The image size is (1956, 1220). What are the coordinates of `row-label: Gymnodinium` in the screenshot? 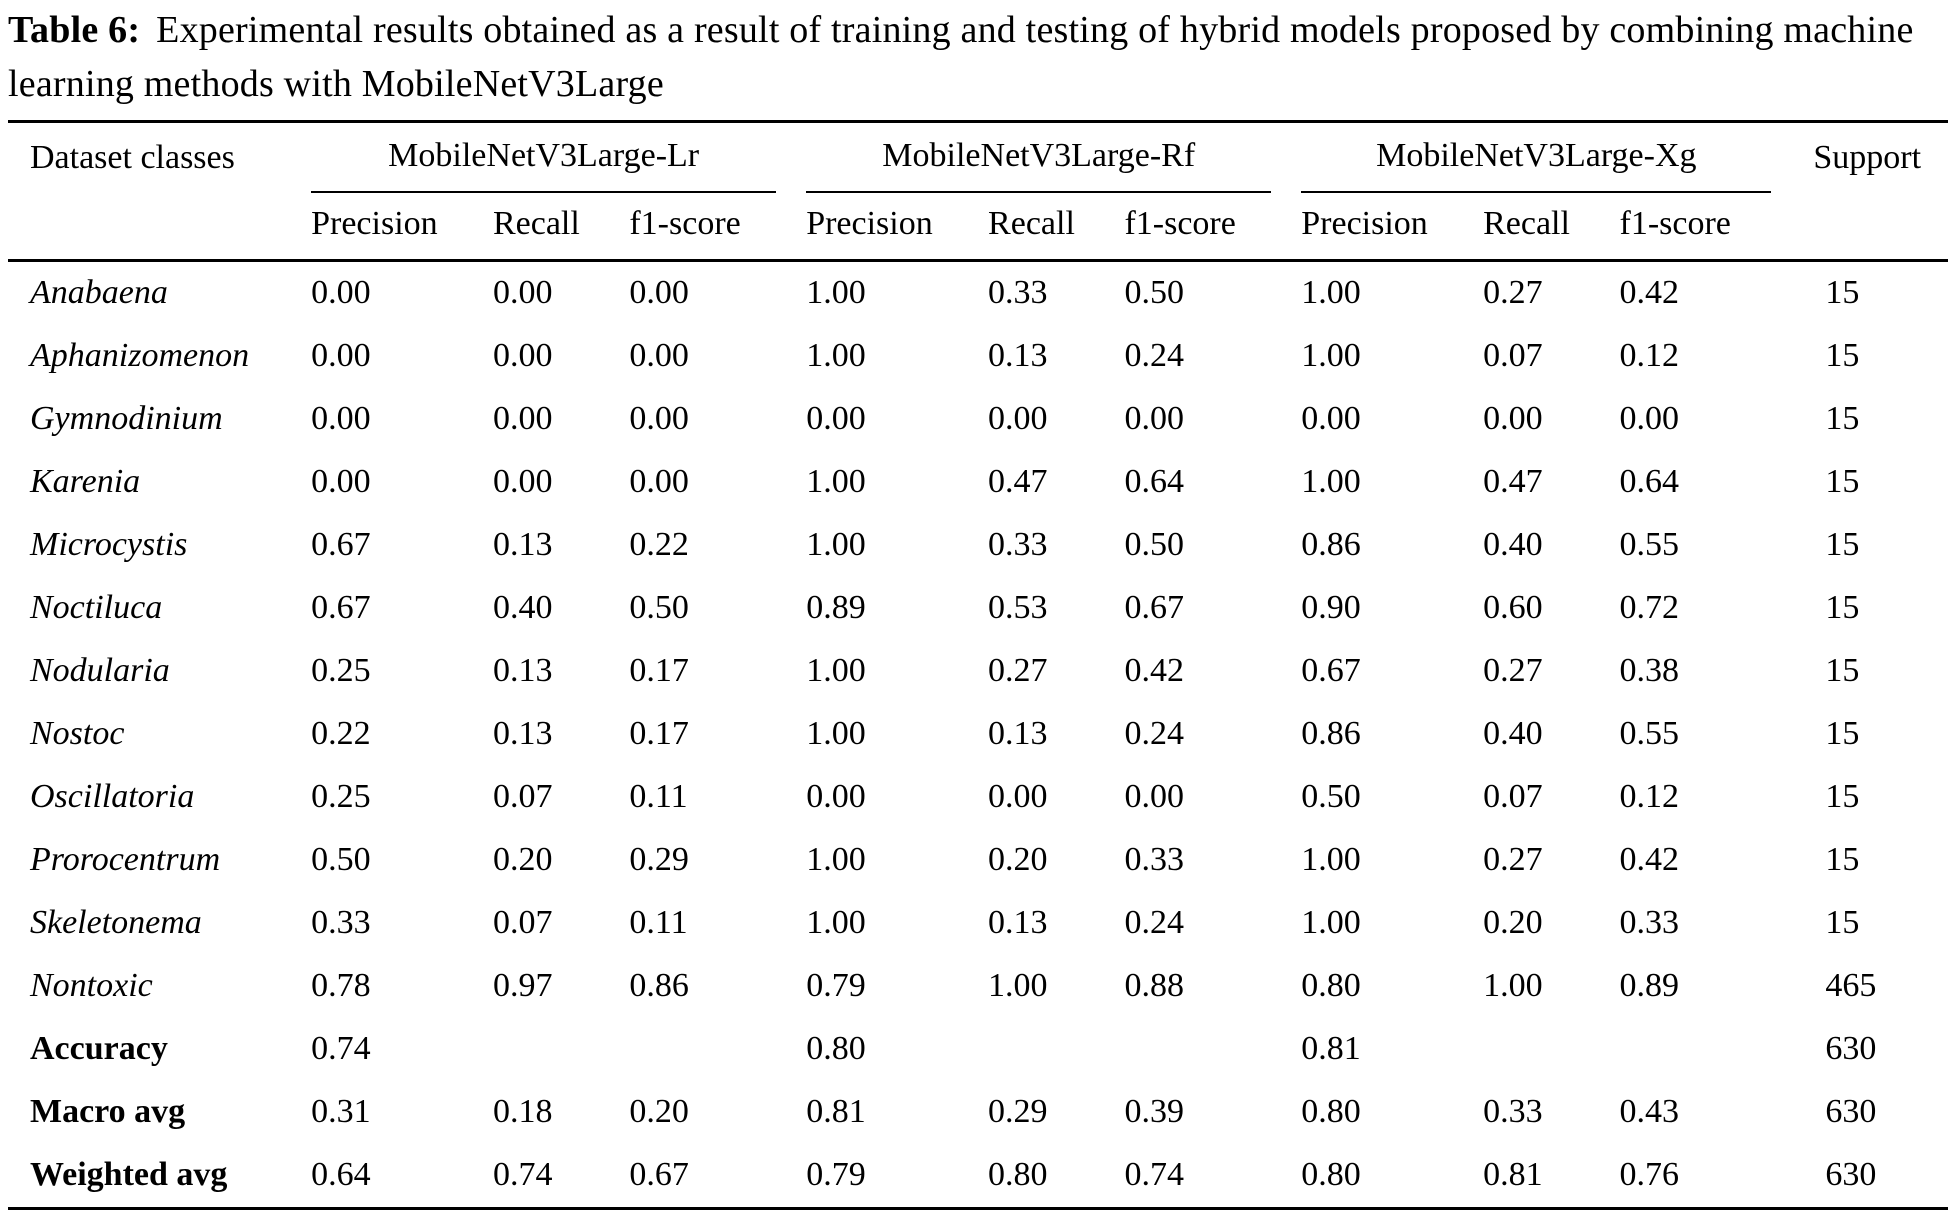 It's located at (126, 419).